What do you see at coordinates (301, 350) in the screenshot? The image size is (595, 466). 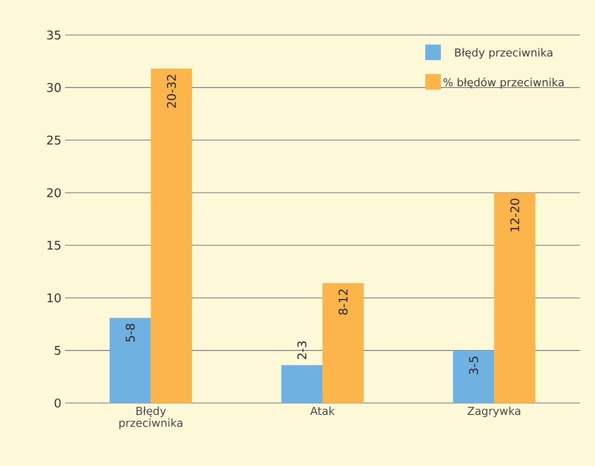 I see `data-label: 2-3` at bounding box center [301, 350].